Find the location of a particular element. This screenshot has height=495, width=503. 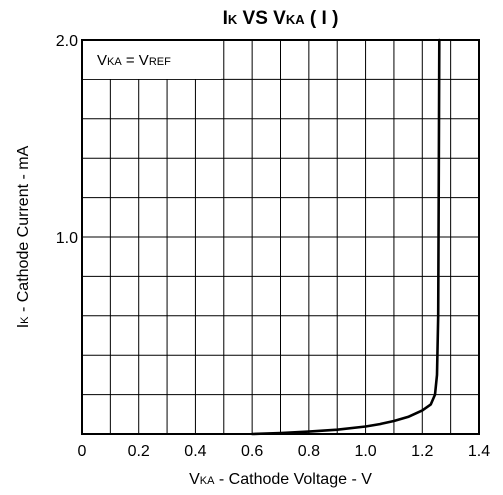

x-tick-label: 1.2 is located at coordinates (422, 451).